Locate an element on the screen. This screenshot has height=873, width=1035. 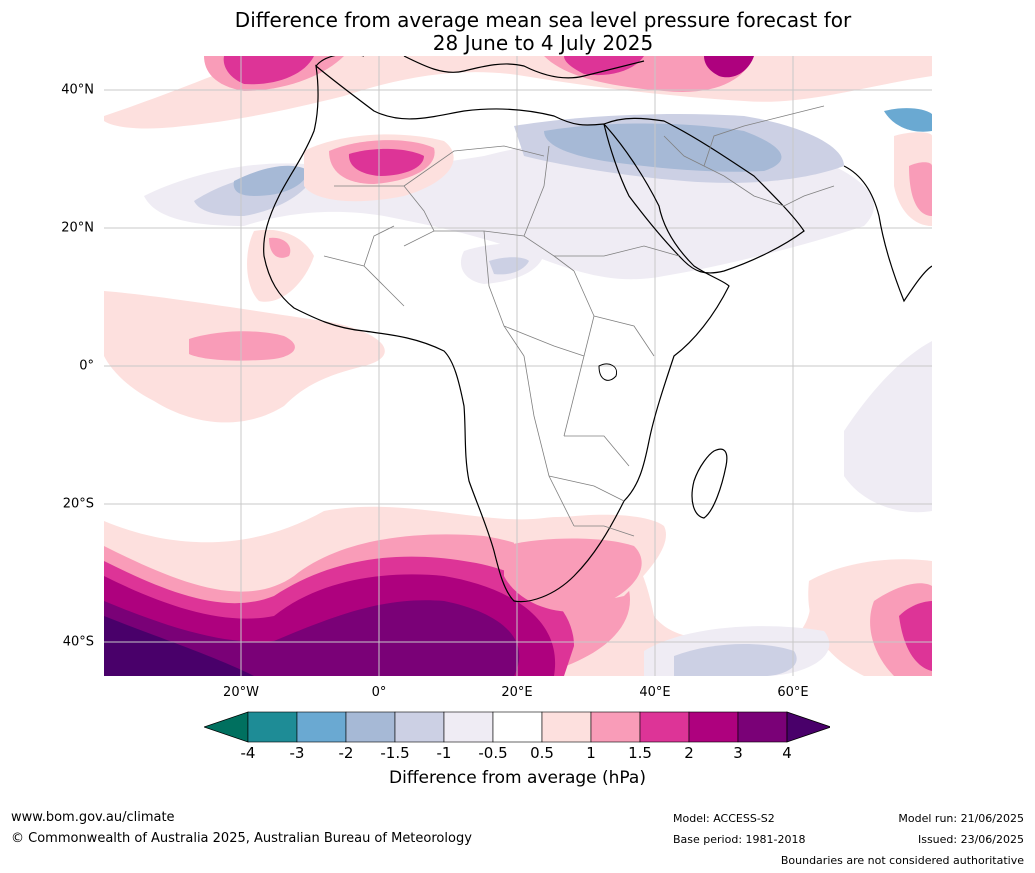
issued-text: Issued: 23/06/2025 is located at coordinates (970, 839).